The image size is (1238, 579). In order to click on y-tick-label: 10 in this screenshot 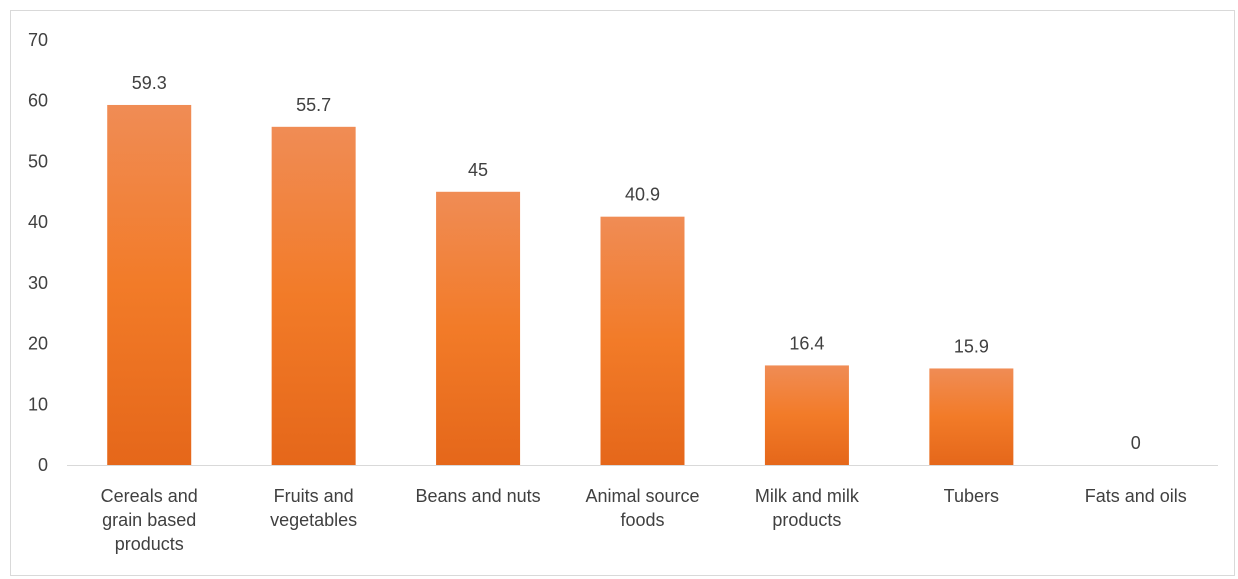, I will do `click(38, 404)`.